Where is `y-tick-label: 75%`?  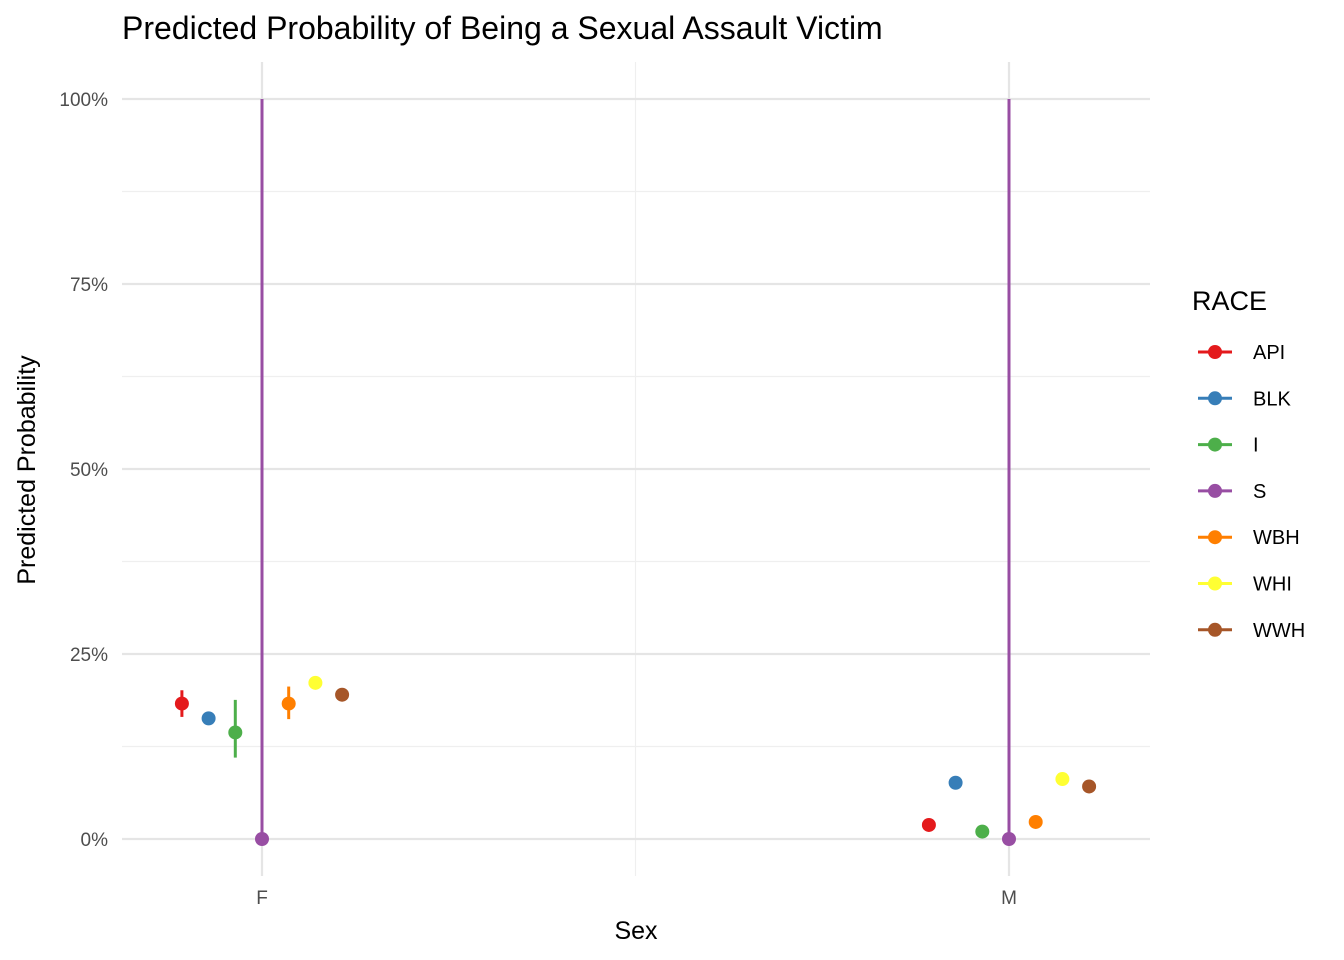 y-tick-label: 75% is located at coordinates (89, 285).